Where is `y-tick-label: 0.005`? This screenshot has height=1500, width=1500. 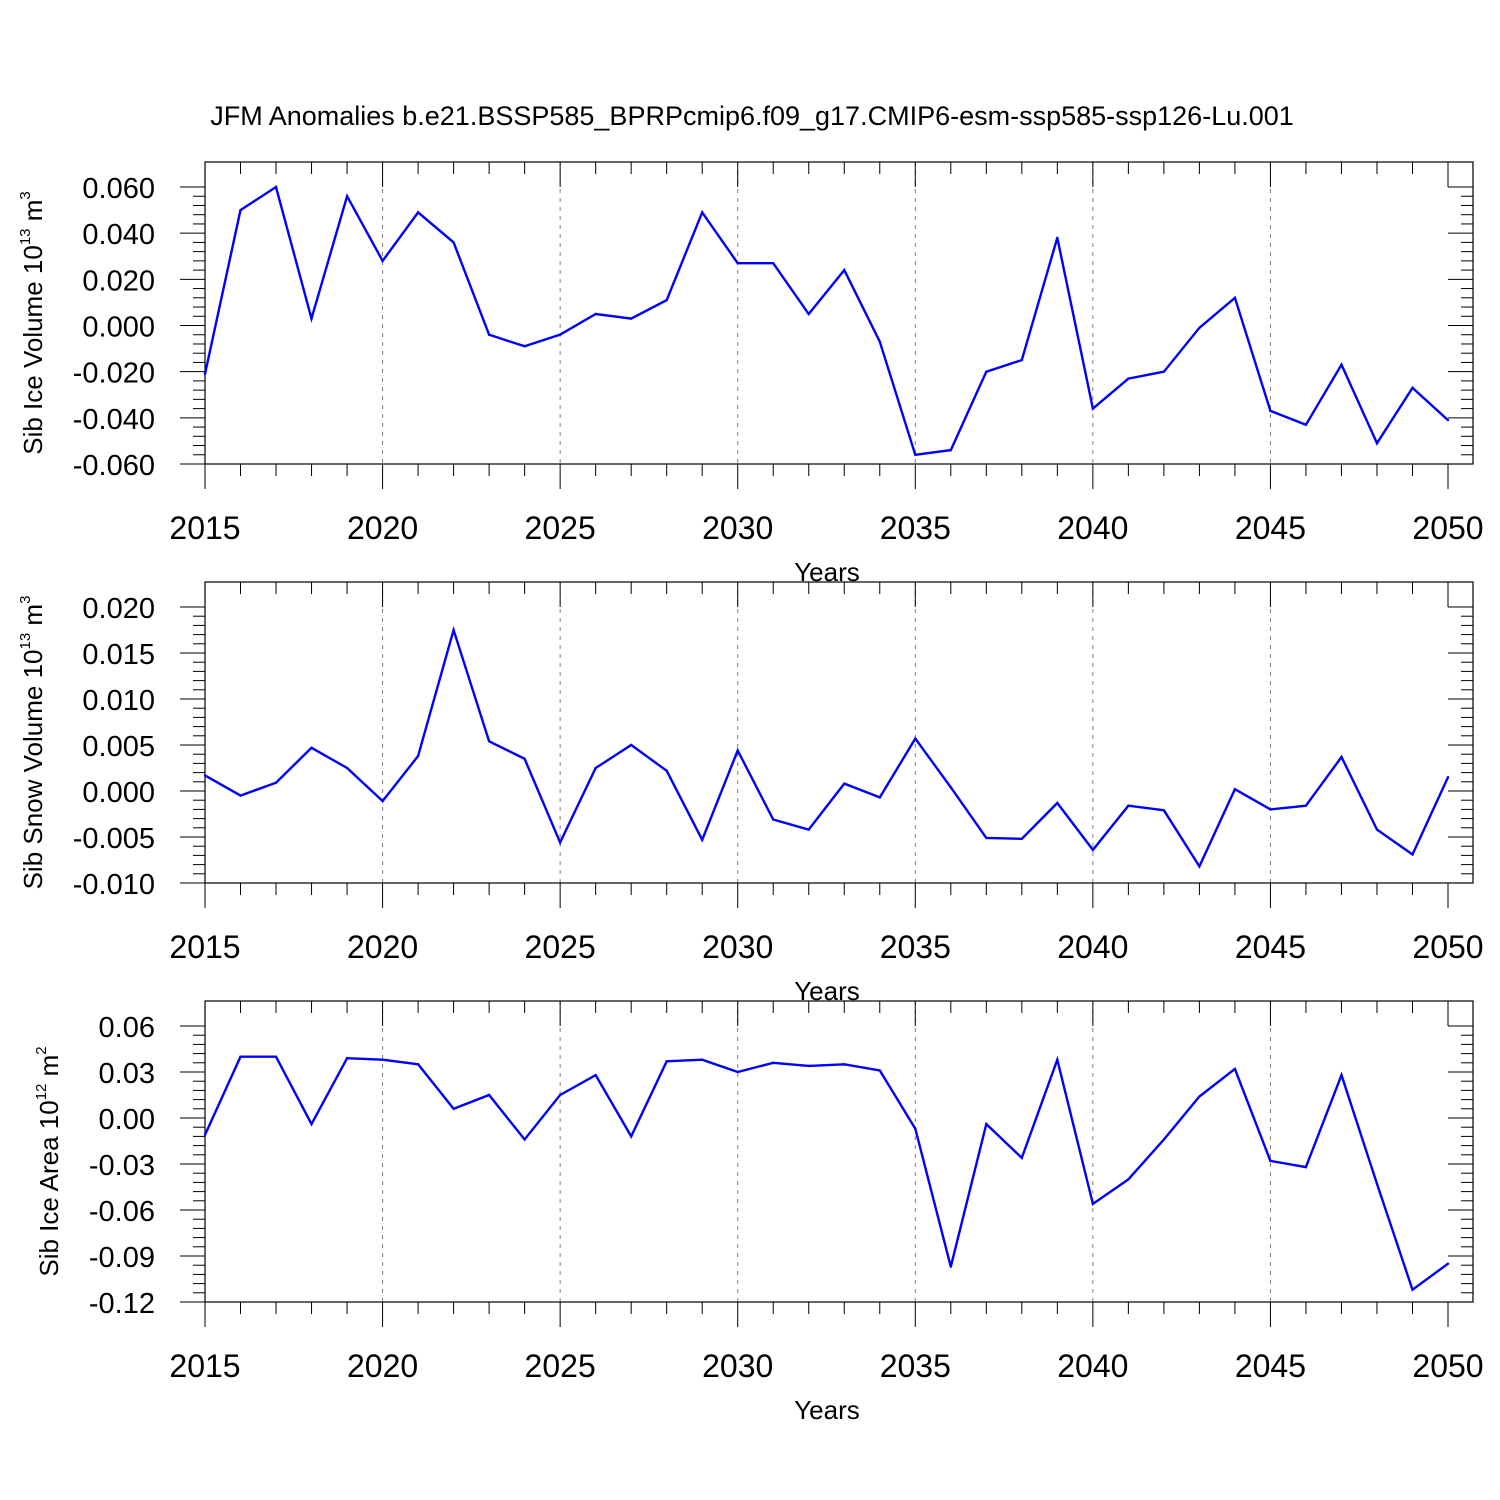
y-tick-label: 0.005 is located at coordinates (118, 747).